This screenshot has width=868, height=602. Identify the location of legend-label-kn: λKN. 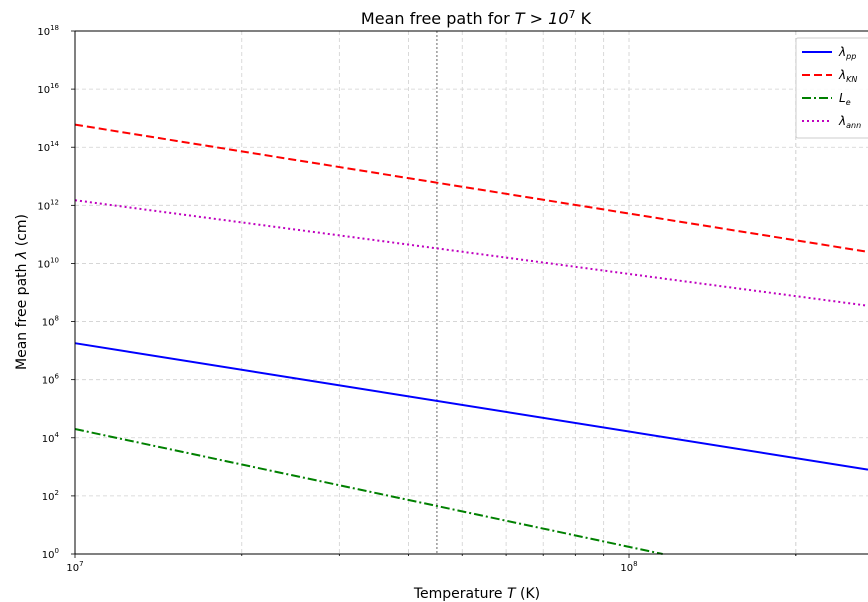
(847, 76).